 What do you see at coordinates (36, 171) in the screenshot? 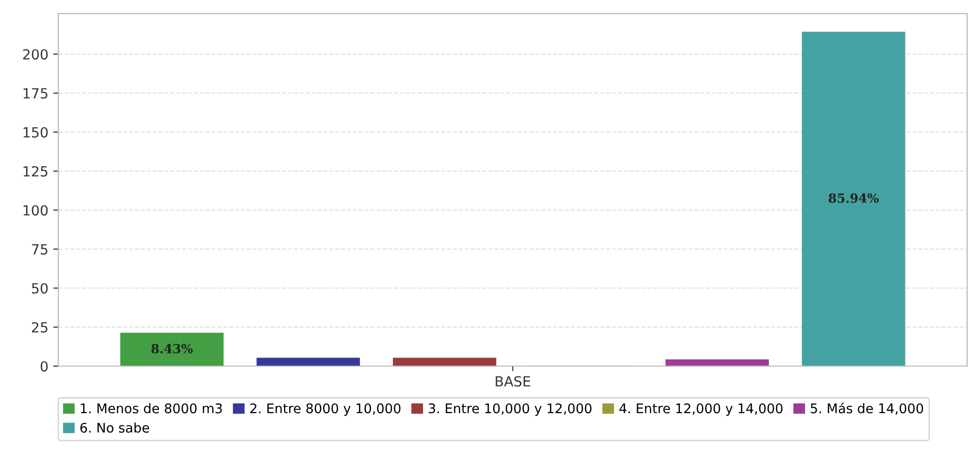
I see `y-tick-label: 125` at bounding box center [36, 171].